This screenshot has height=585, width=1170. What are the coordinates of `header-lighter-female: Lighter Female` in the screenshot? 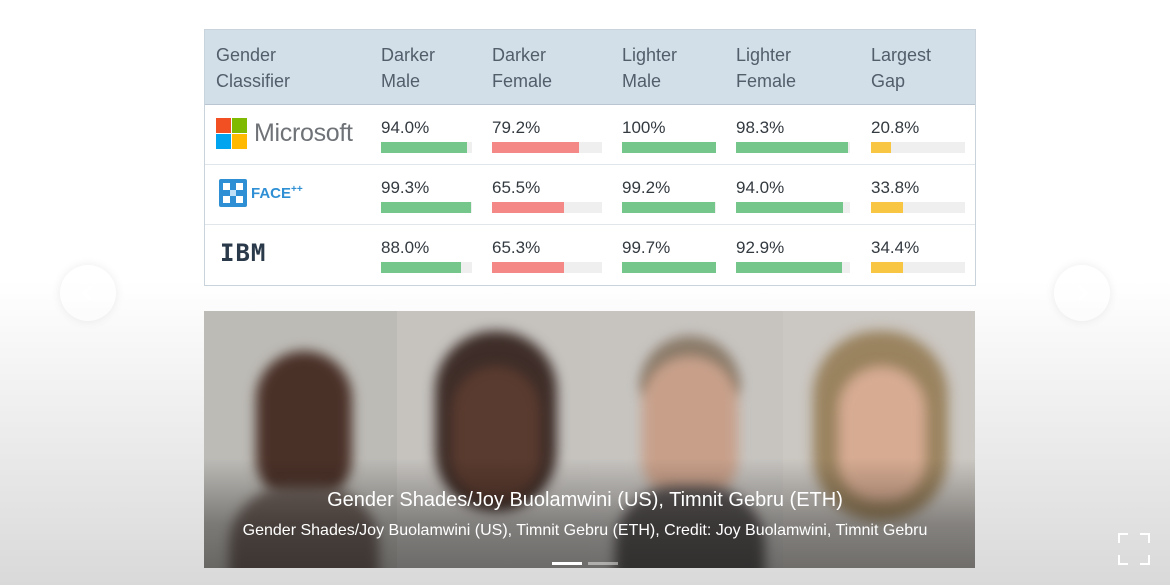 It's located at (766, 68).